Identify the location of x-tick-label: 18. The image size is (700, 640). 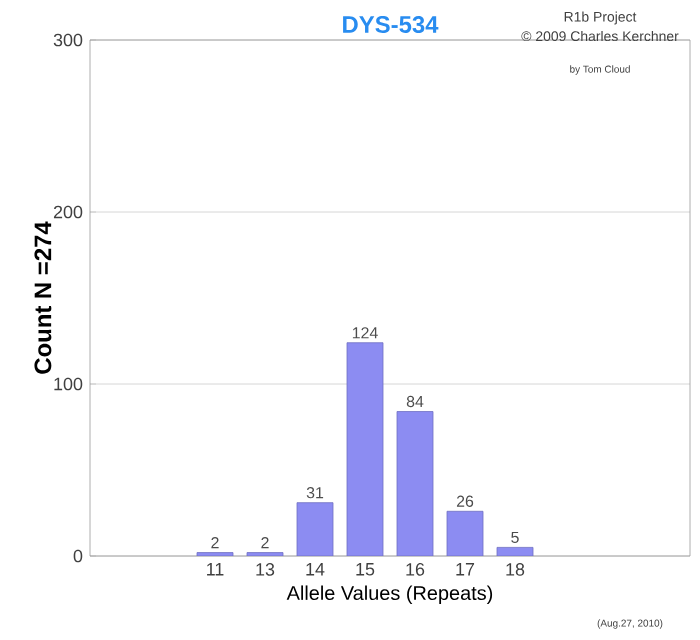
(515, 569).